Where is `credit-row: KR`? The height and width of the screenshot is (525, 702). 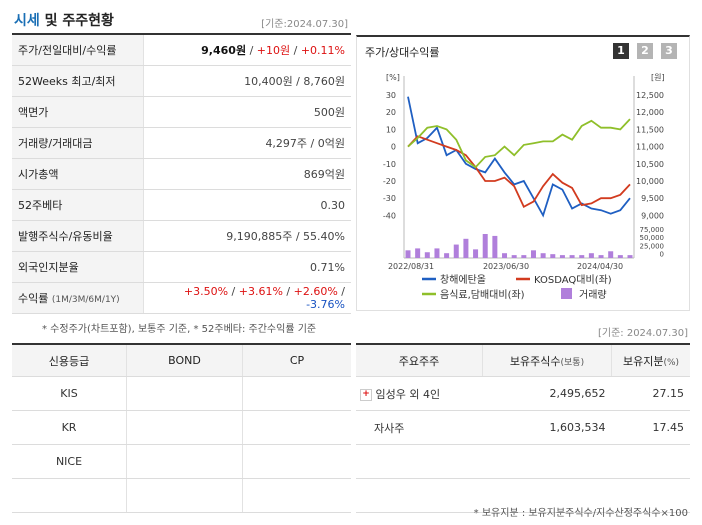
credit-row: KR is located at coordinates (181, 427).